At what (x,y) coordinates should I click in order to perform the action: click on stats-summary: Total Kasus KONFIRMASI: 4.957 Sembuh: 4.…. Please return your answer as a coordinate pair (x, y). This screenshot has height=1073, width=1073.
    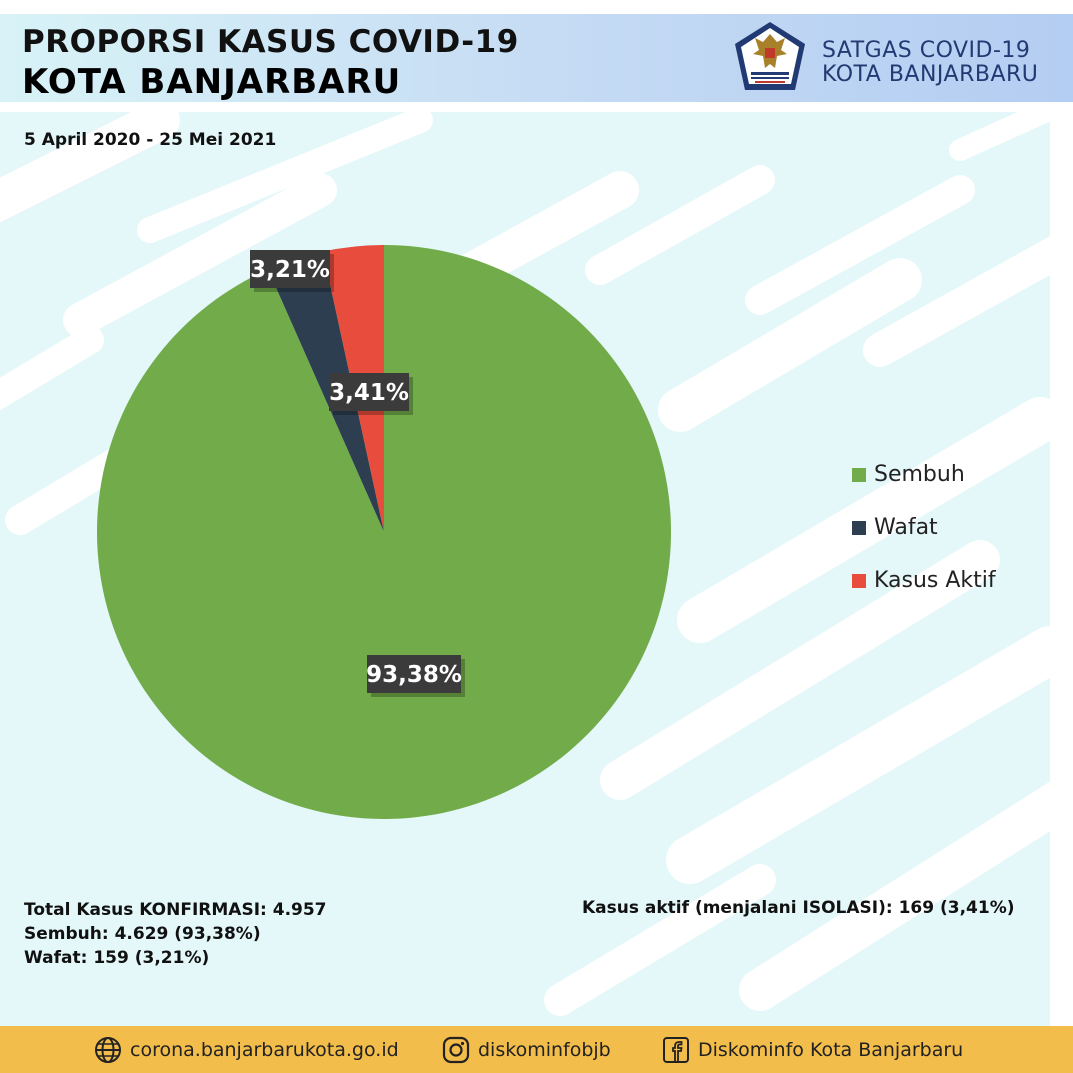
    Looking at the image, I should click on (175, 934).